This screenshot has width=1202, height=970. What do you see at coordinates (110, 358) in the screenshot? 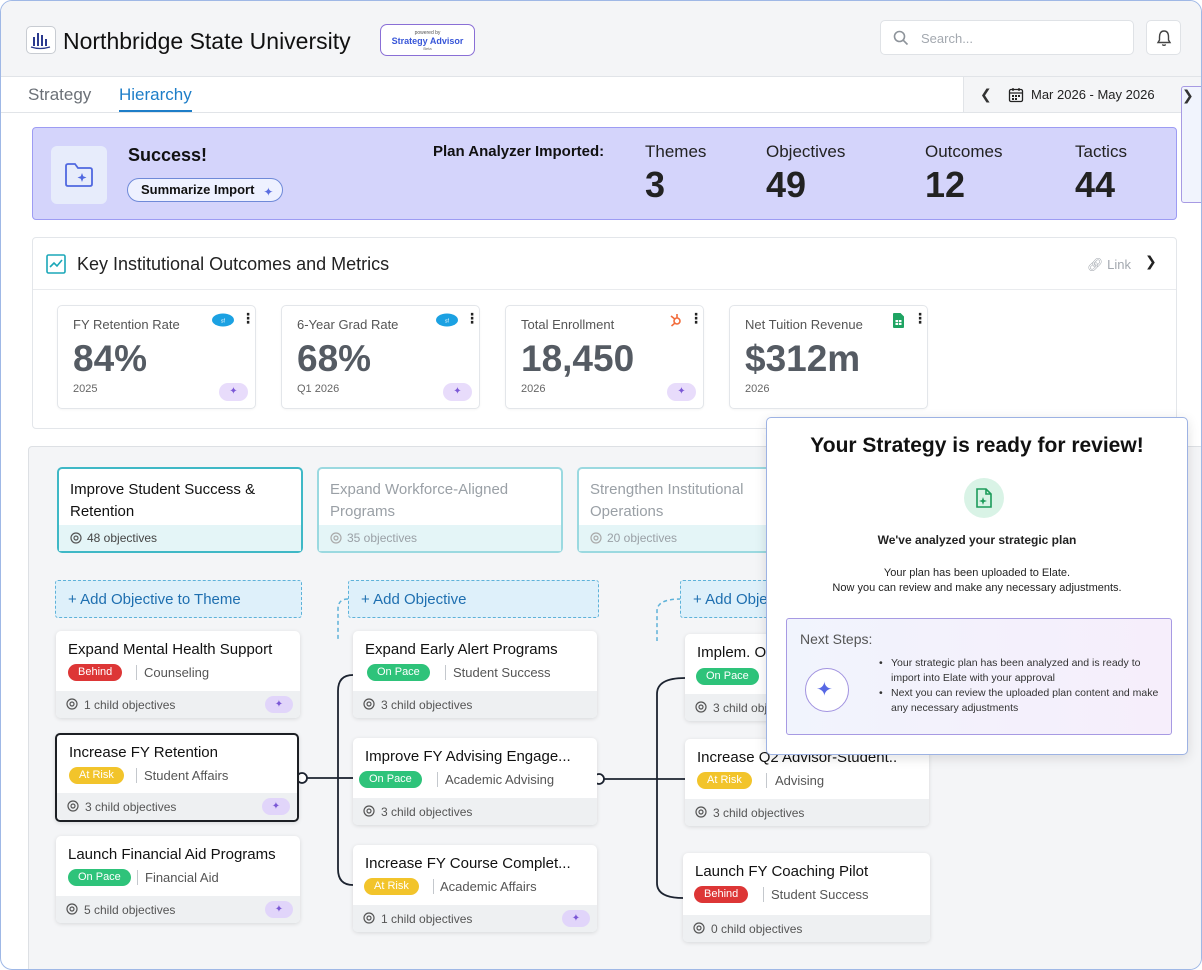
I see `metric-value: 84%` at bounding box center [110, 358].